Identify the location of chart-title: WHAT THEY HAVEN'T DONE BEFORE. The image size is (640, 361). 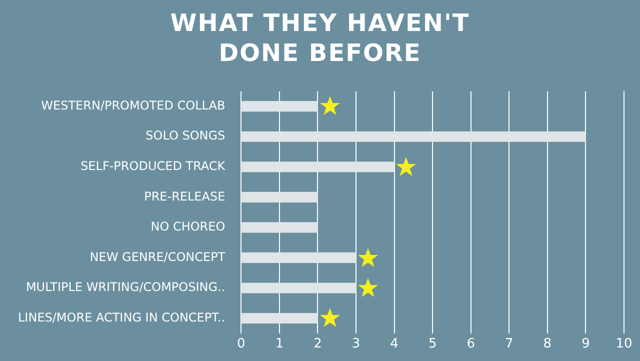
(320, 38).